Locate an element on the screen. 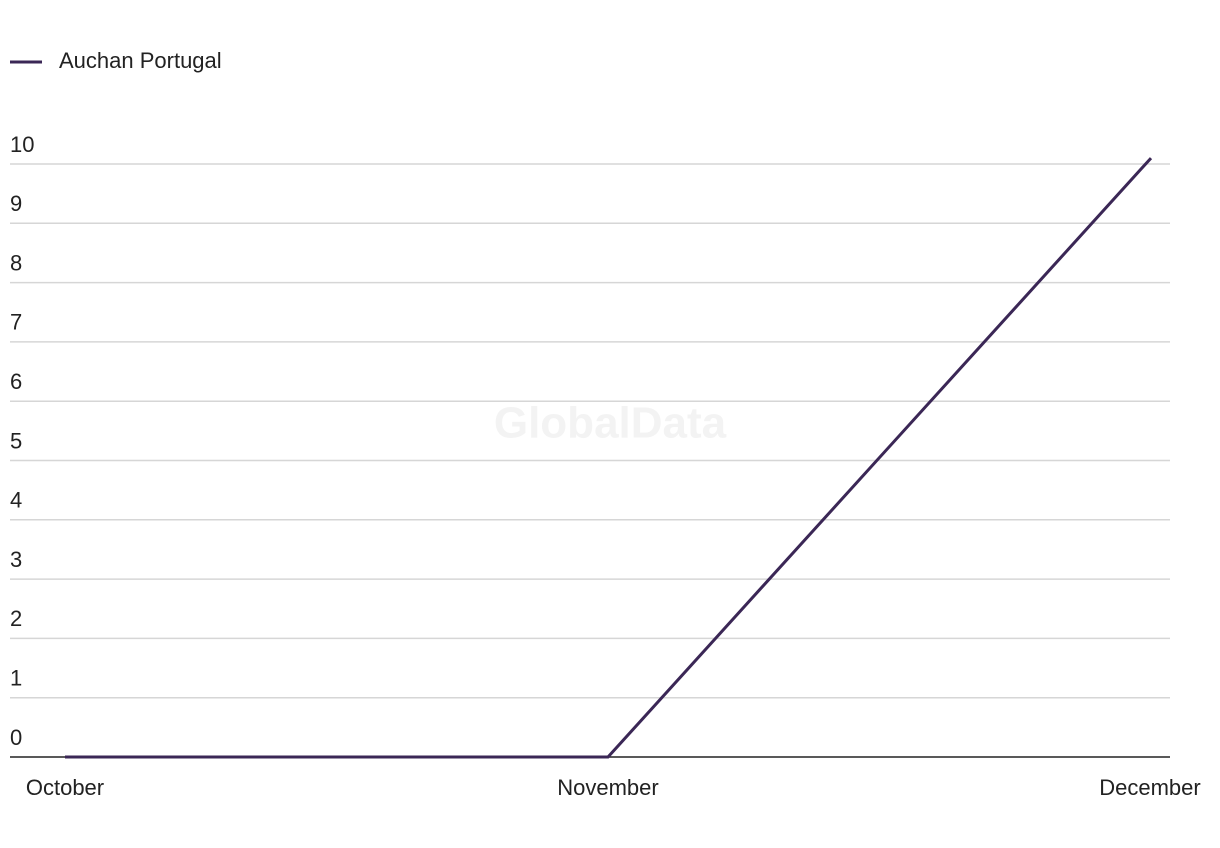  legend-label: Auchan Portugal is located at coordinates (140, 60).